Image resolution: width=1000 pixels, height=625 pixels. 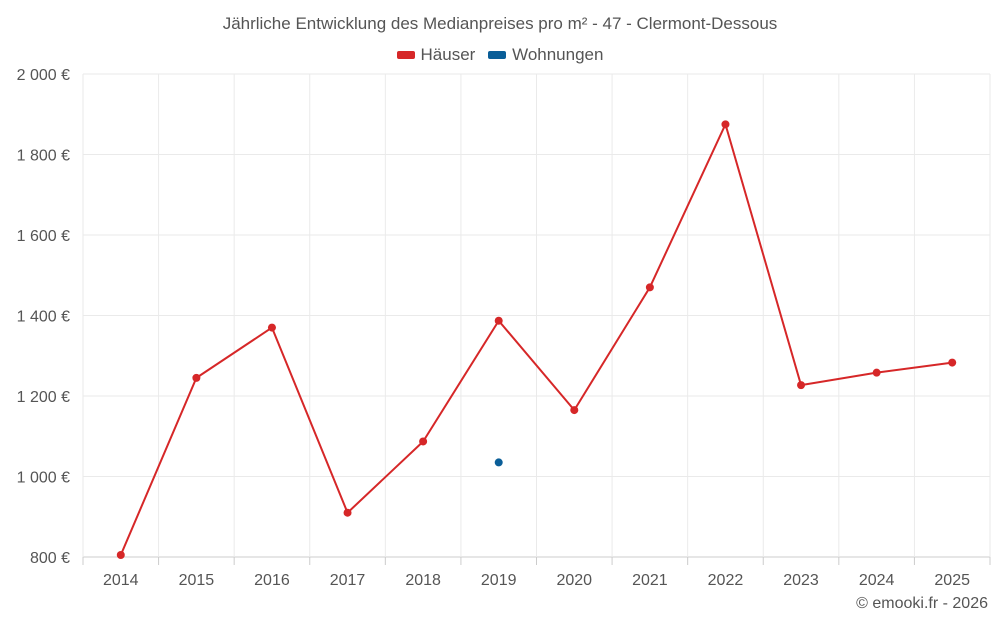 I want to click on legend-swatch-wohnungen, so click(x=497, y=55).